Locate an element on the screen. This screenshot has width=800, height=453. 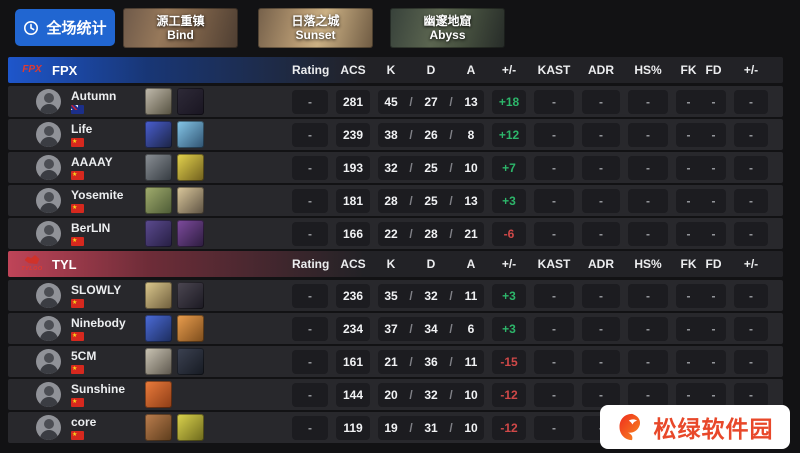
team-tag: FPX is located at coordinates (65, 70).